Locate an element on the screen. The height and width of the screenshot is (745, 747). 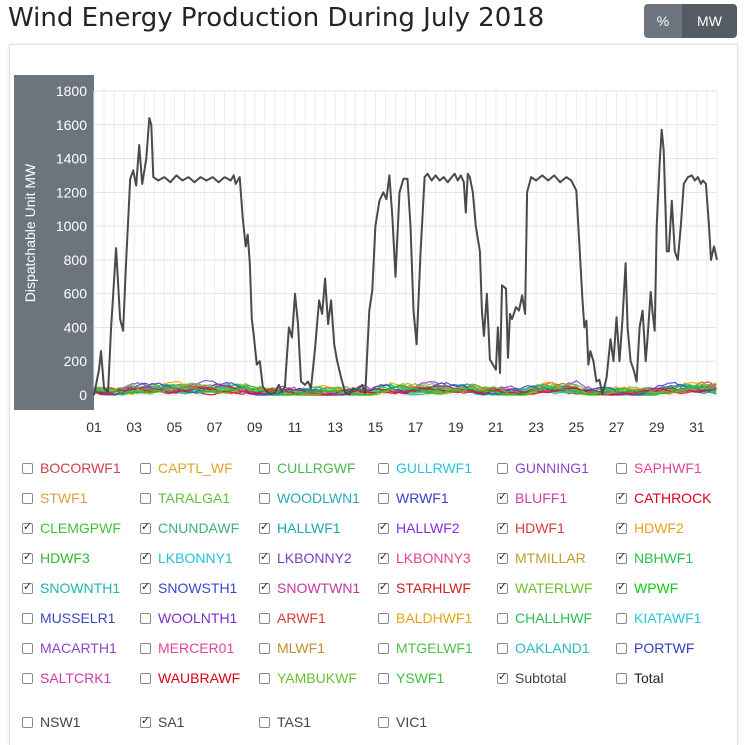
legend-item: CATHROCK is located at coordinates (664, 498).